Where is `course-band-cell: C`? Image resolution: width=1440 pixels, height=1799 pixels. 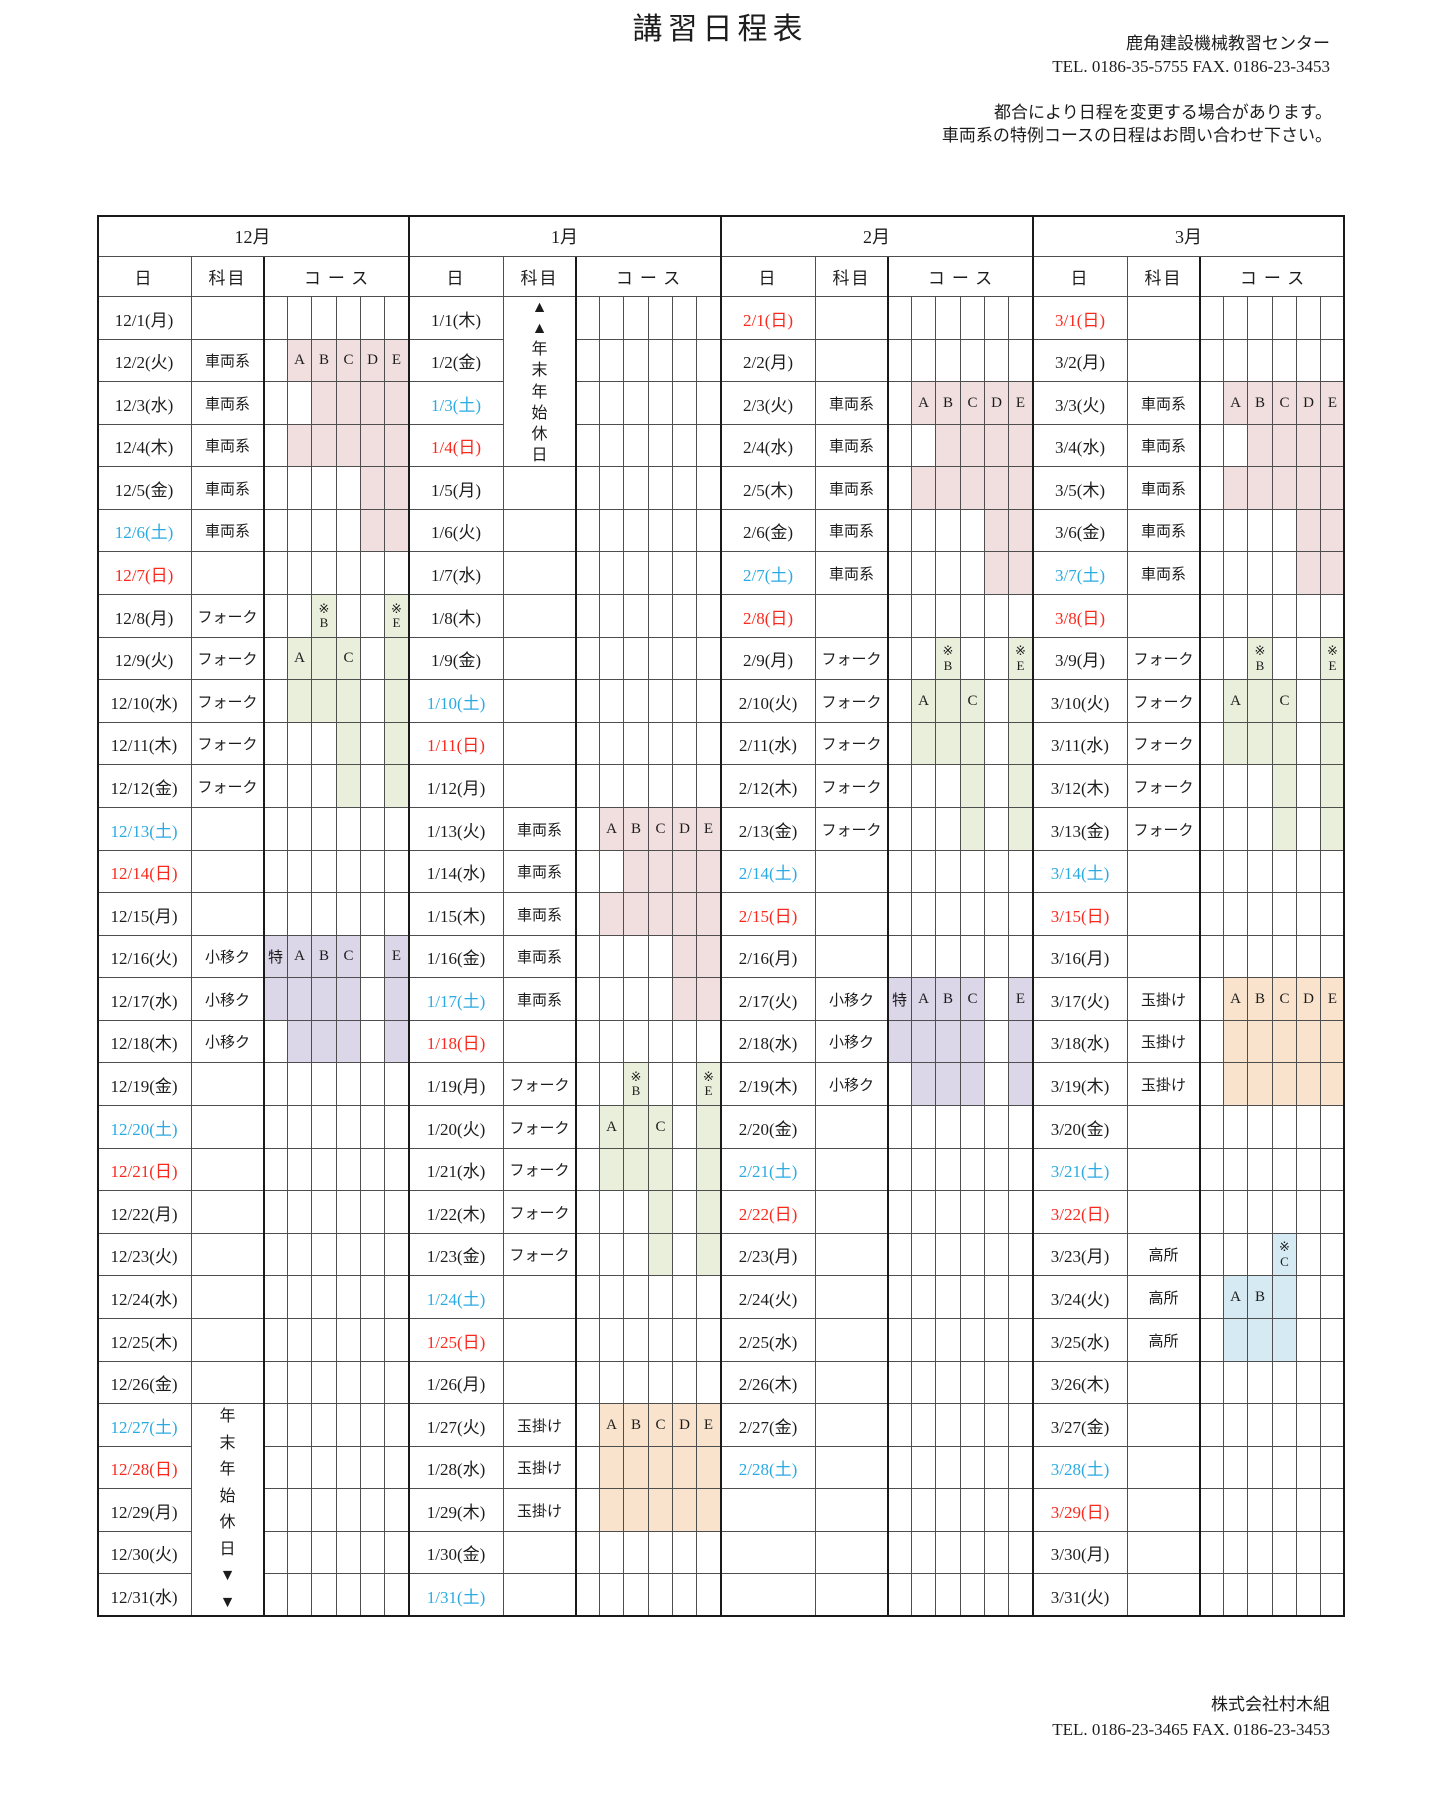
course-band-cell: C is located at coordinates (1285, 701).